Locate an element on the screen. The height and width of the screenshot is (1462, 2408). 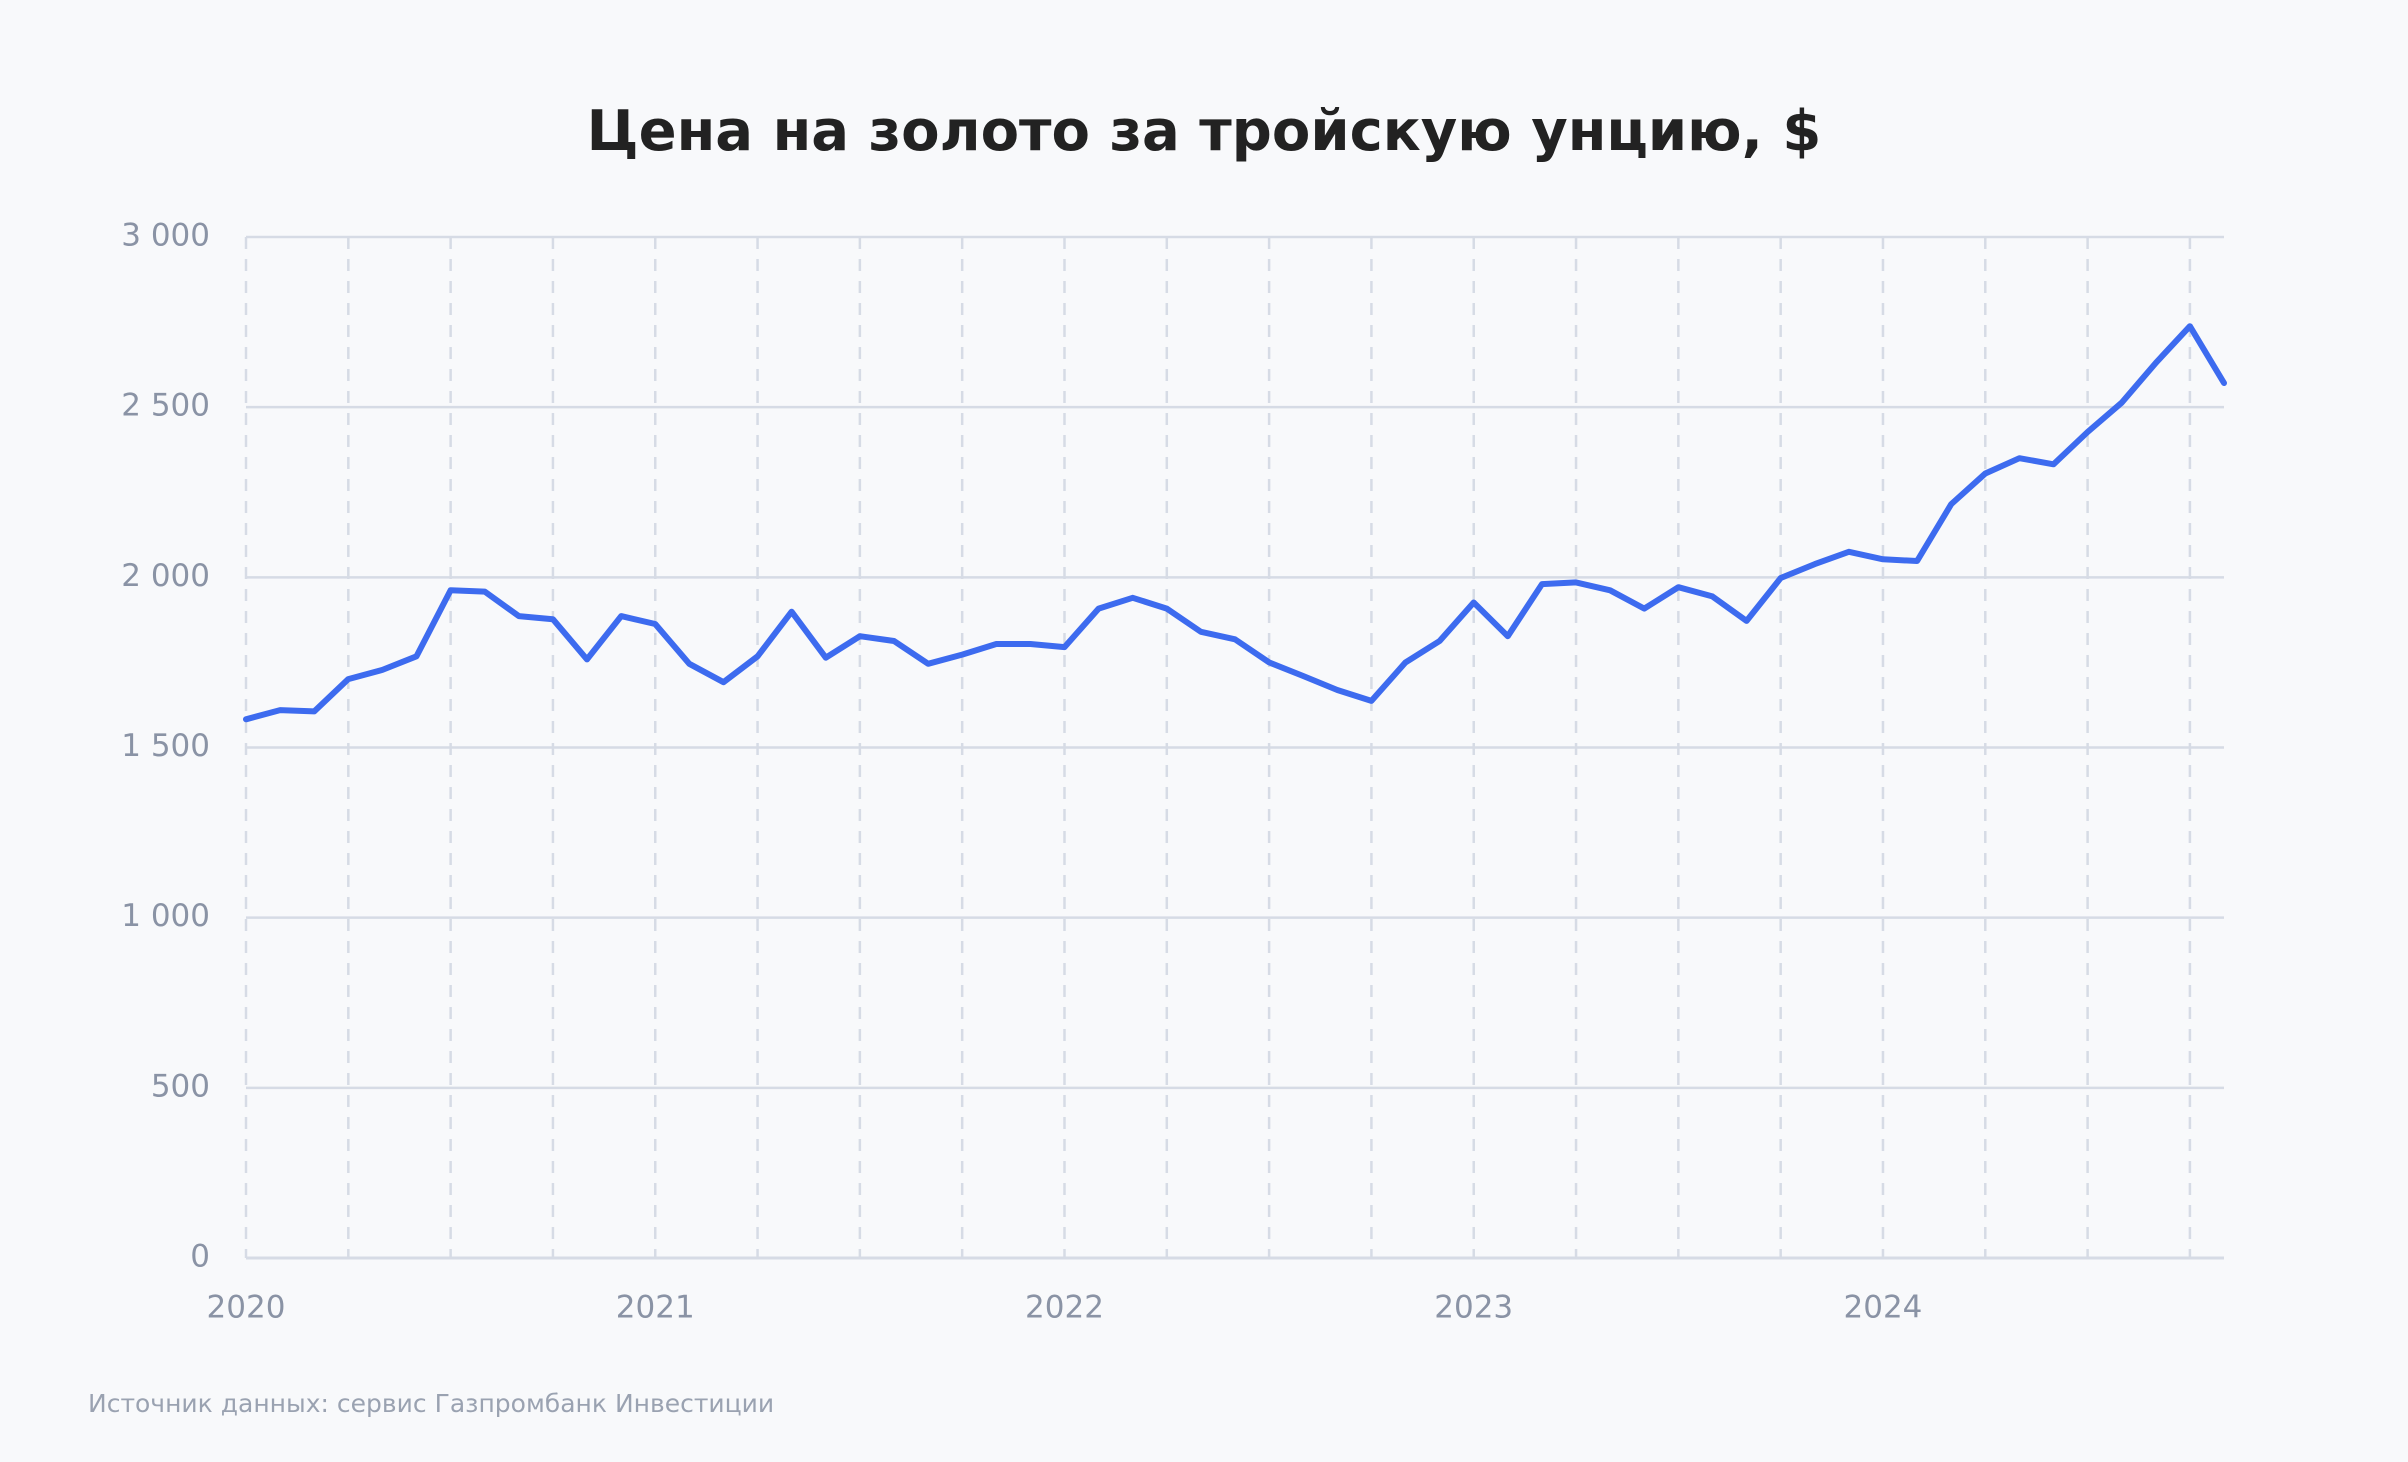
y-tick-label: 2 500 is located at coordinates (165, 406).